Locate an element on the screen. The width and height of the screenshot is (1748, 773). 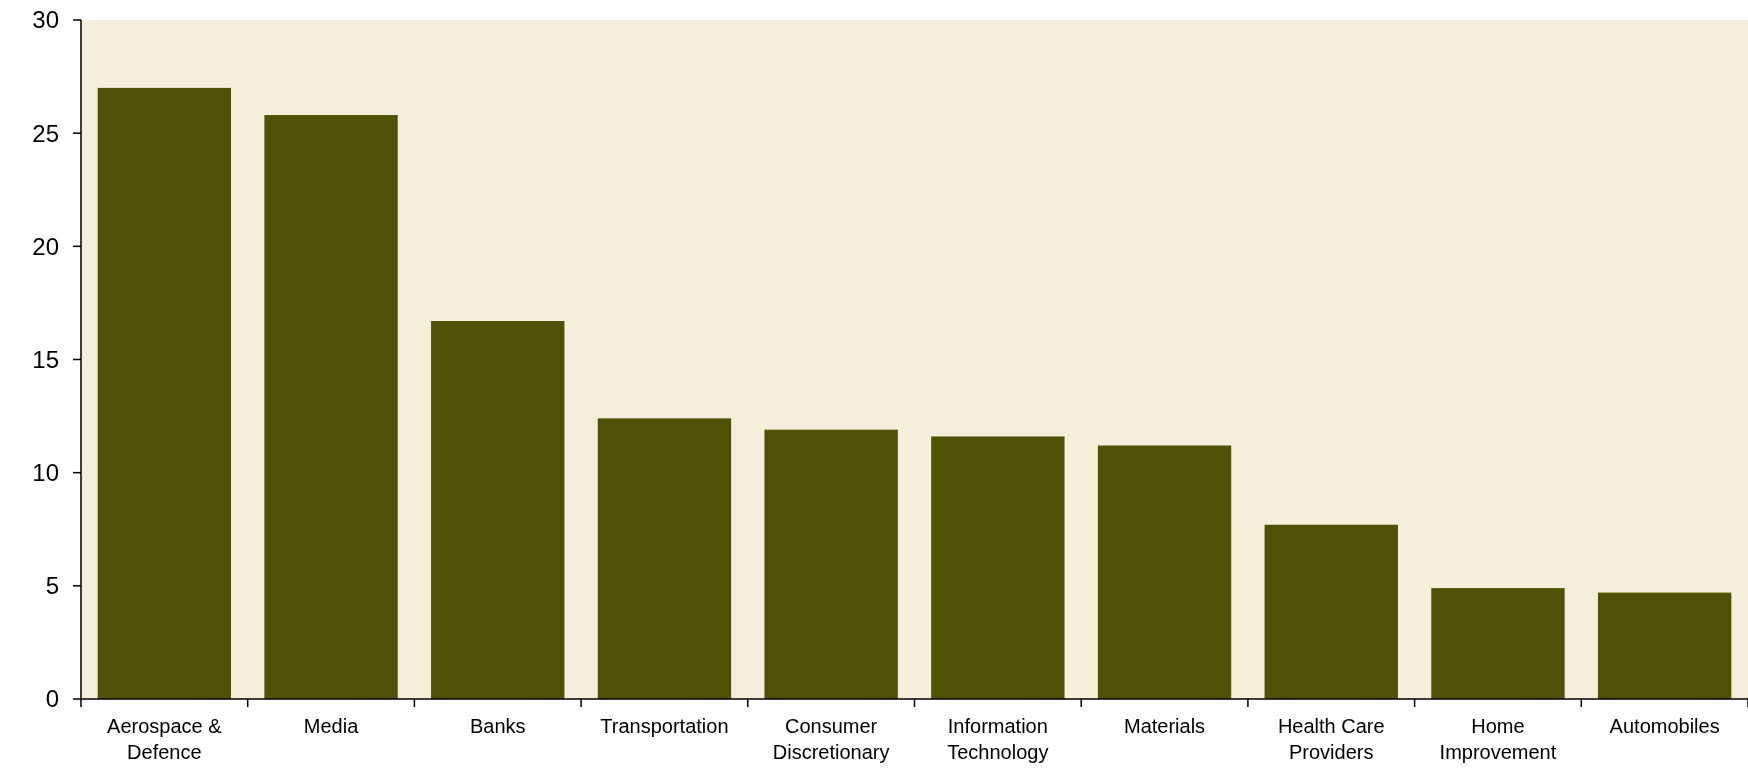
y-tick-label: 0 is located at coordinates (52, 699).